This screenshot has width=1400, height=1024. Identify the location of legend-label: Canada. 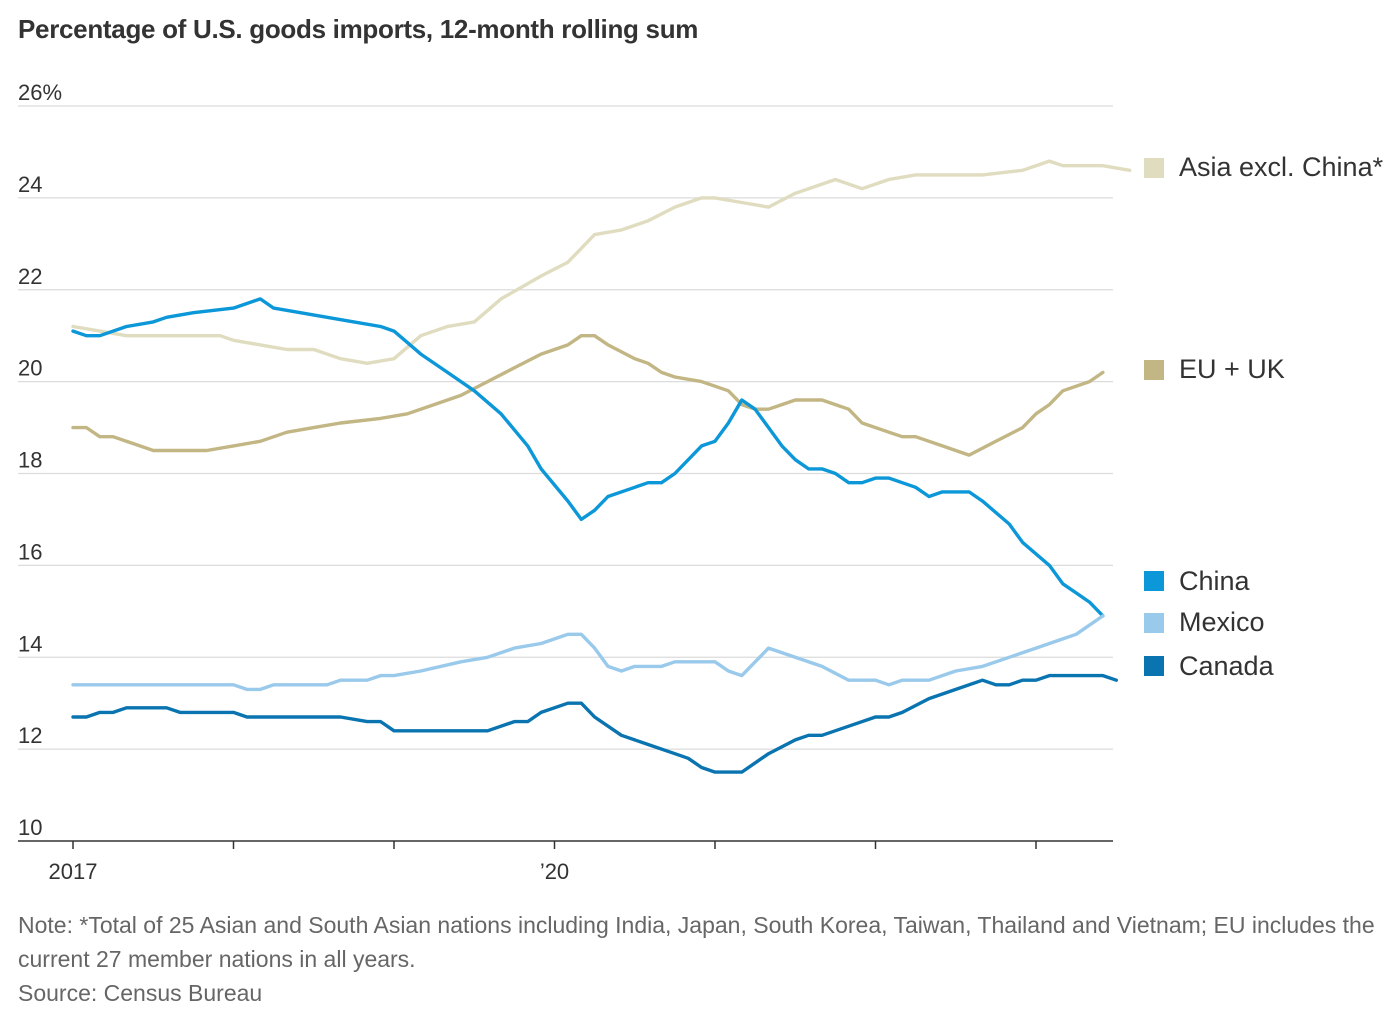
(1226, 665).